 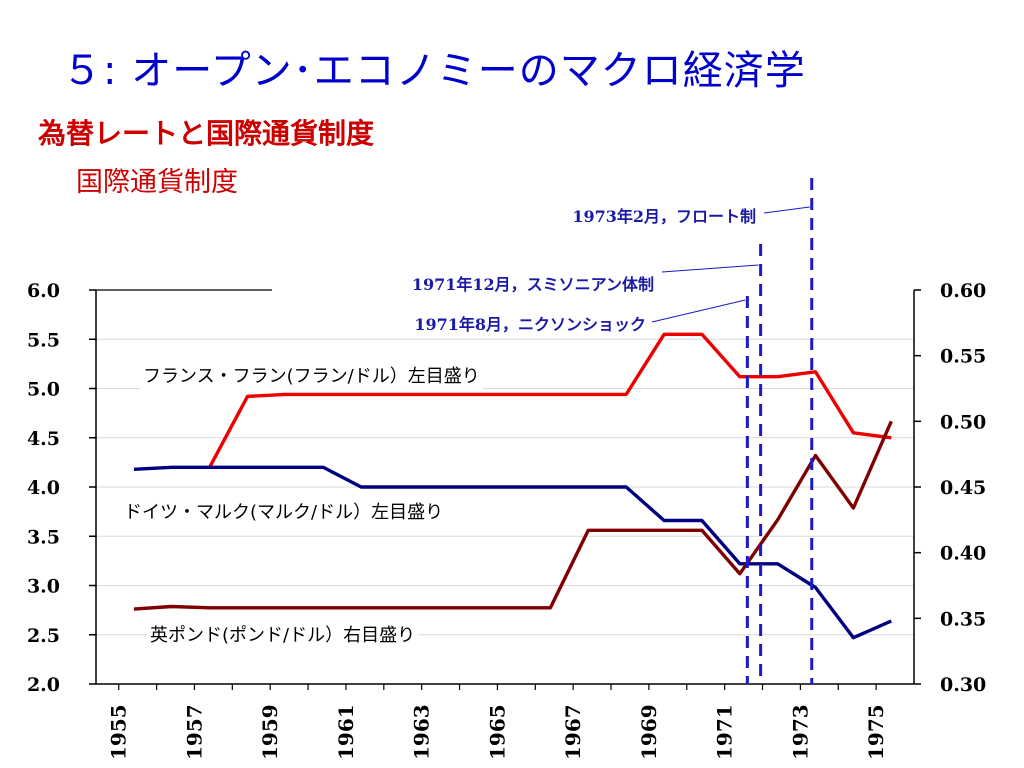 What do you see at coordinates (573, 732) in the screenshot?
I see `x-tick-label: 1967` at bounding box center [573, 732].